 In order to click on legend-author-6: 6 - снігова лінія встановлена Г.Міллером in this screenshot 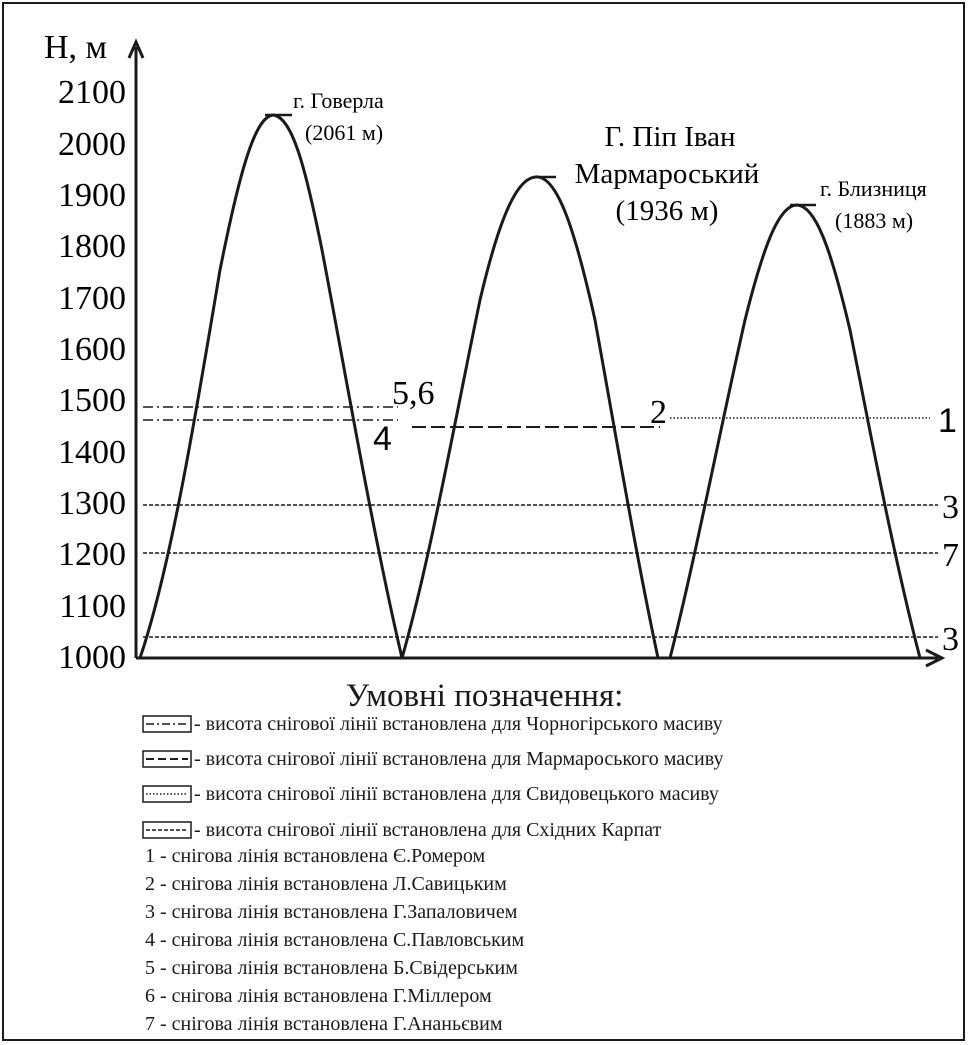, I will do `click(318, 996)`.